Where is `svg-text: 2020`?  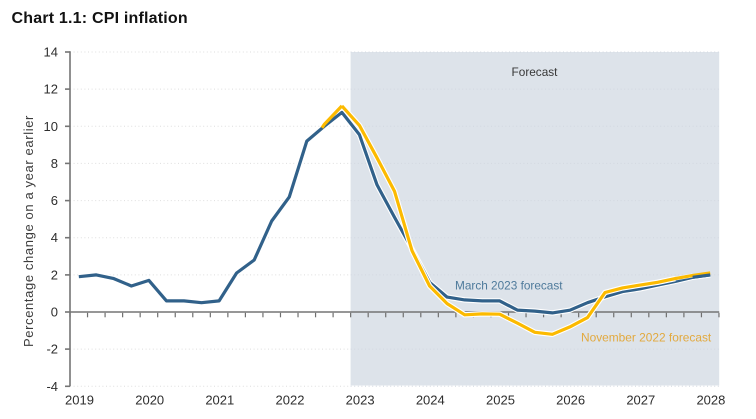 svg-text: 2020 is located at coordinates (149, 400).